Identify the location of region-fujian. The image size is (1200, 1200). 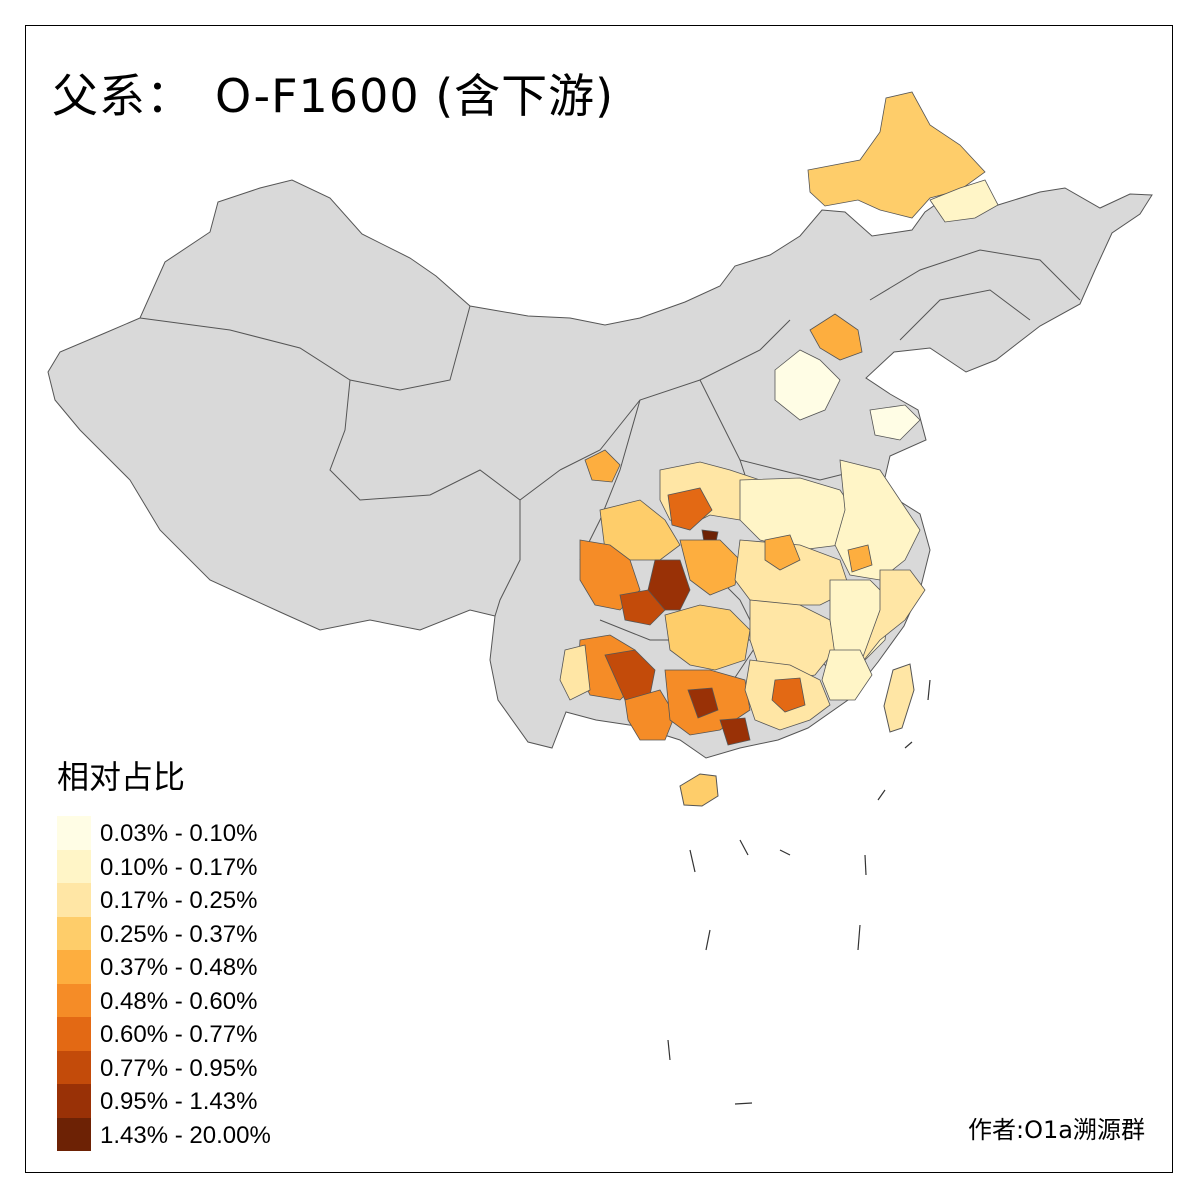
(847, 675).